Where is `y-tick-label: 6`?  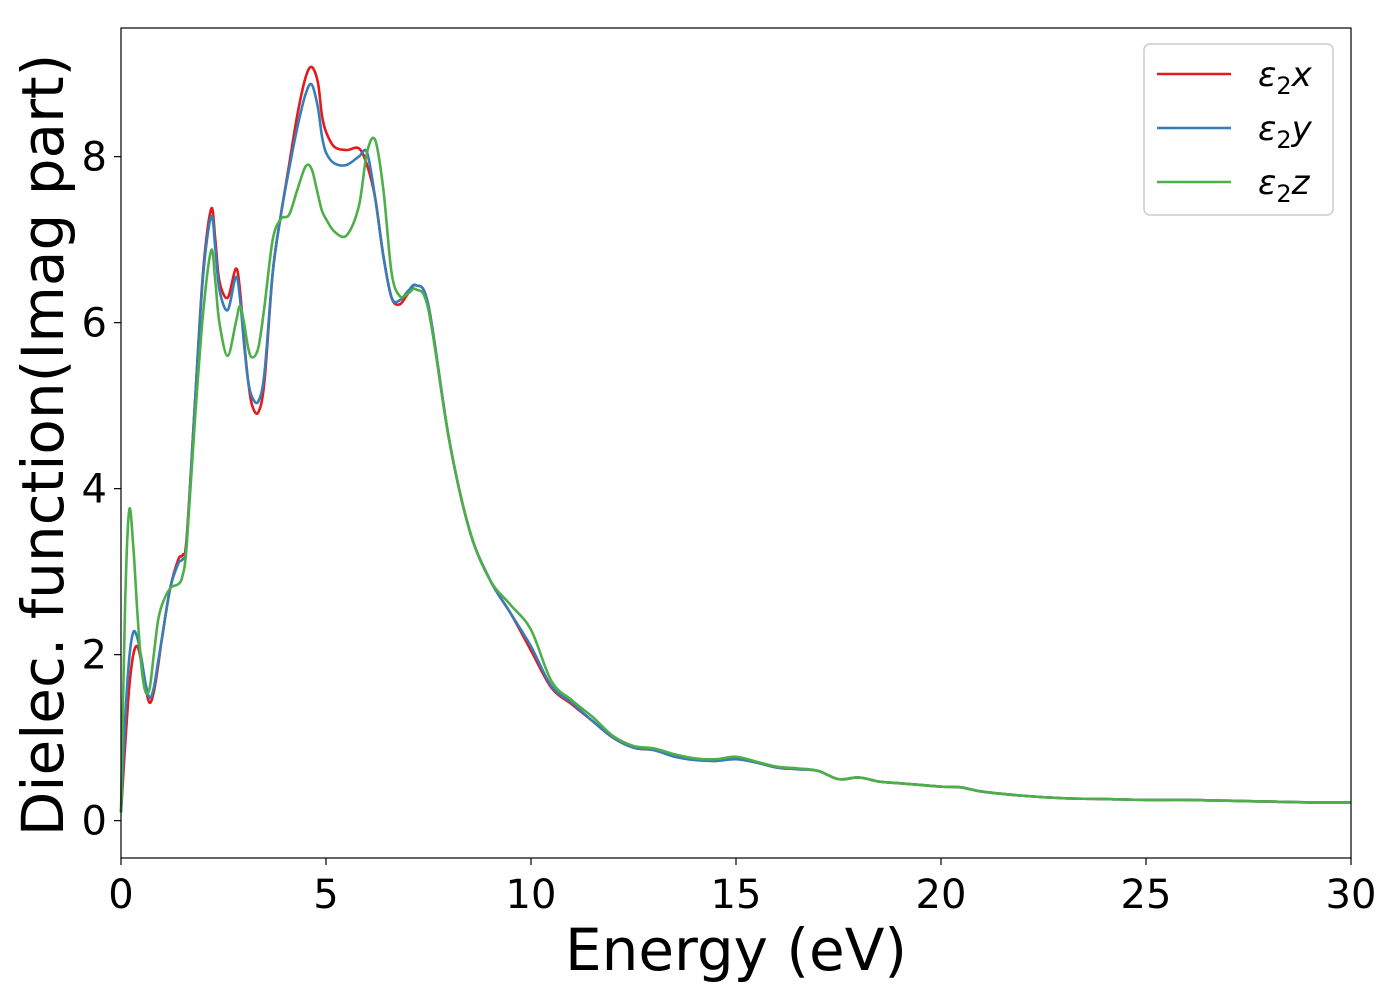
y-tick-label: 6 is located at coordinates (94, 324).